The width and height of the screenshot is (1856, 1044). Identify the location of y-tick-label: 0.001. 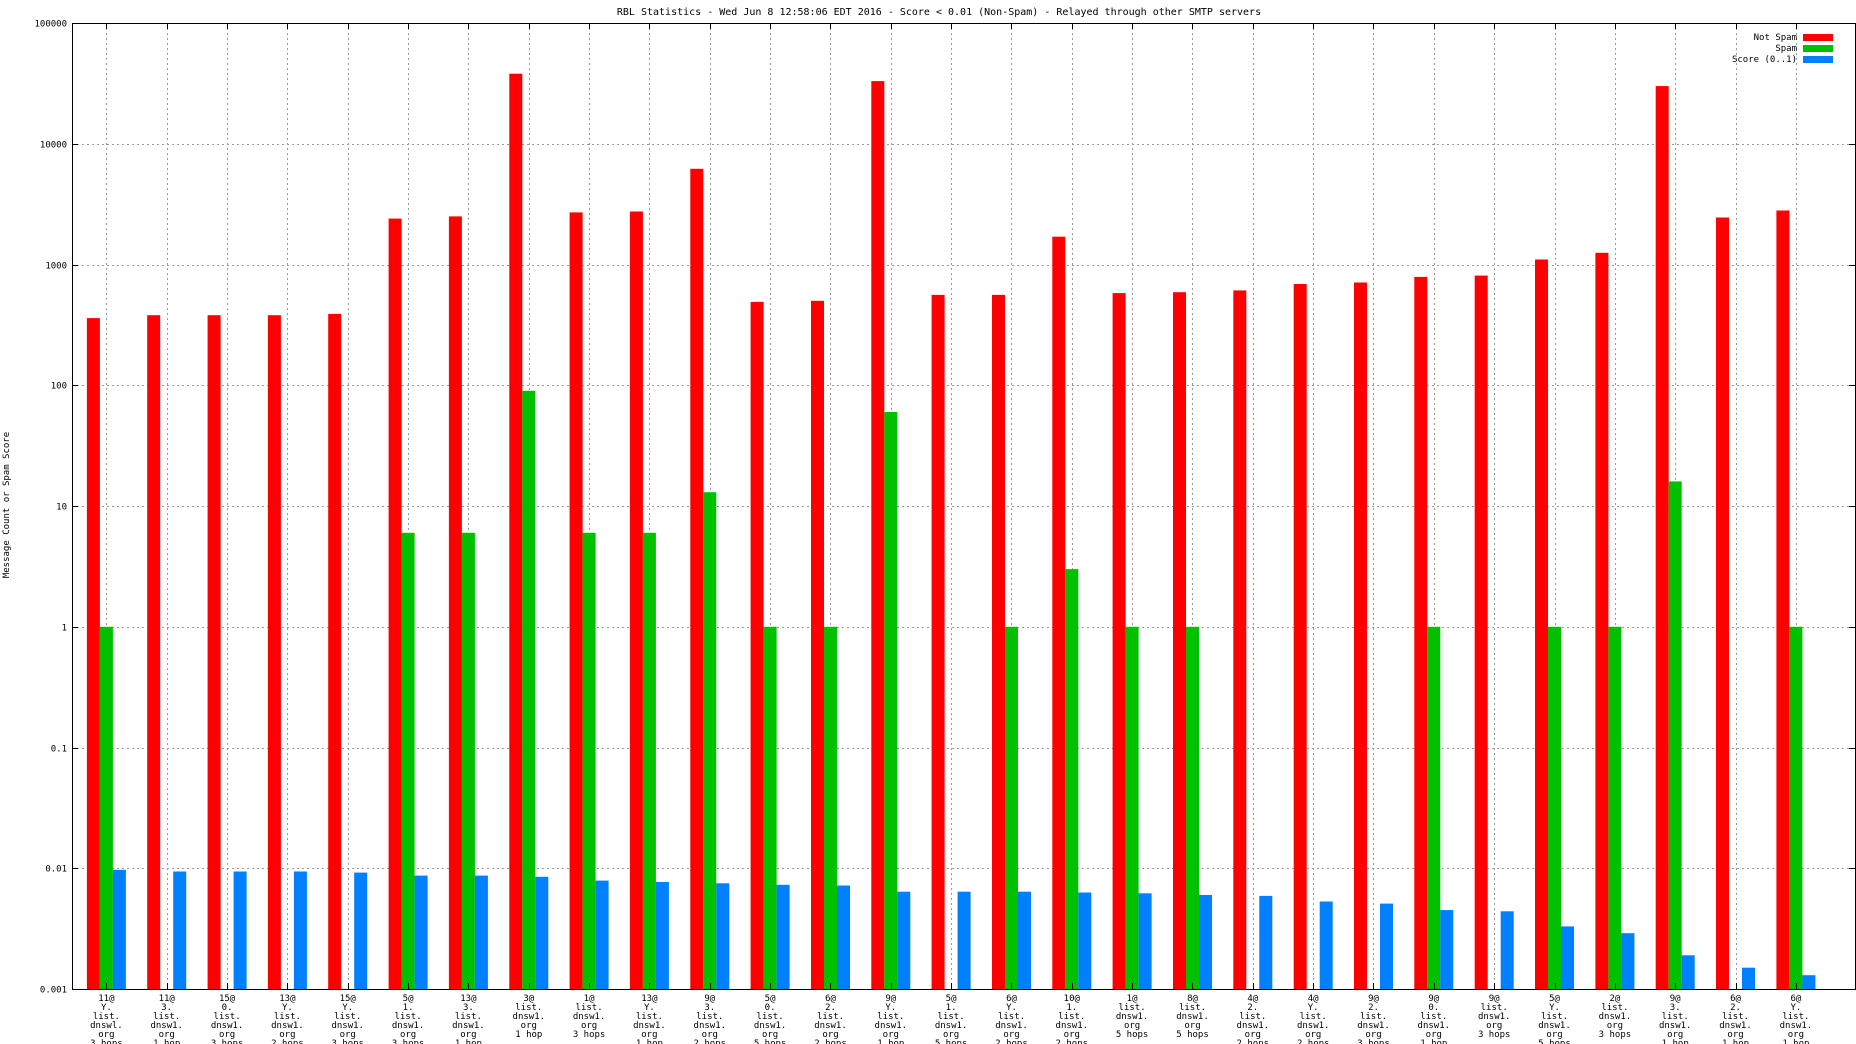
(53, 991).